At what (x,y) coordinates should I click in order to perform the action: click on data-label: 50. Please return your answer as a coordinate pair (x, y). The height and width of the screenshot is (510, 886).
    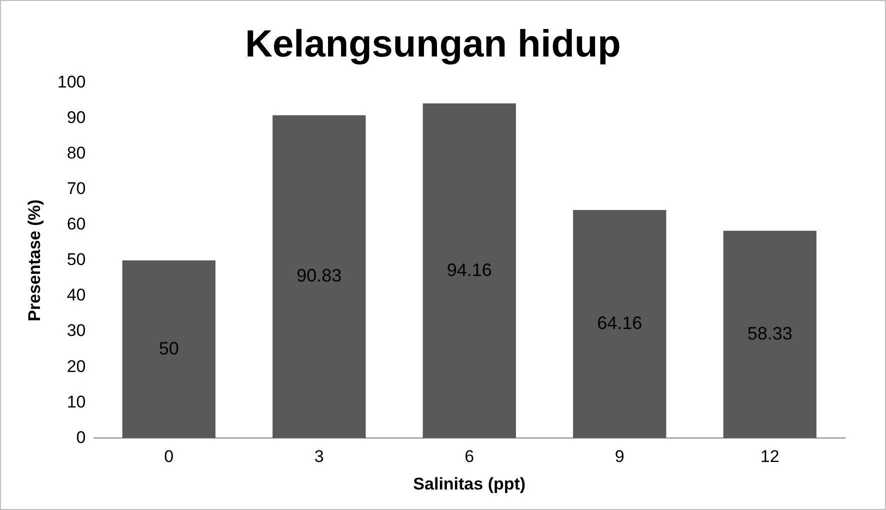
    Looking at the image, I should click on (168, 348).